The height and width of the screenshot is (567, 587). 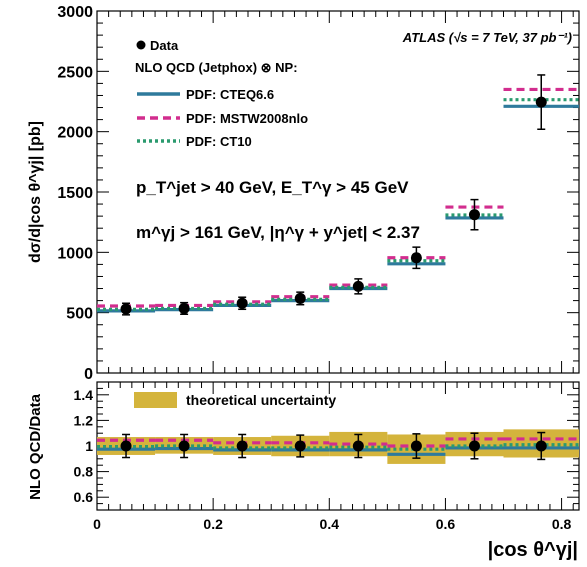 I want to click on main-y-axis-title: dσ/d|cos θ^γj| [pb], so click(x=35, y=192).